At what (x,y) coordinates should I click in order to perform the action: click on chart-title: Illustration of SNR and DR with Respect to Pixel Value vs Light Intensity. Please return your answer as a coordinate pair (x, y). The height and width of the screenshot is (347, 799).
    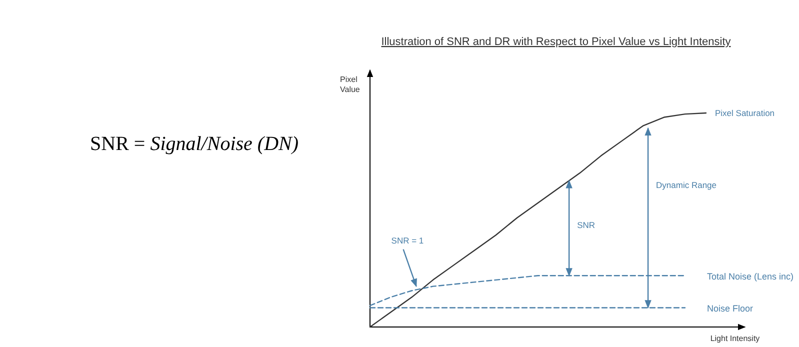
    Looking at the image, I should click on (556, 42).